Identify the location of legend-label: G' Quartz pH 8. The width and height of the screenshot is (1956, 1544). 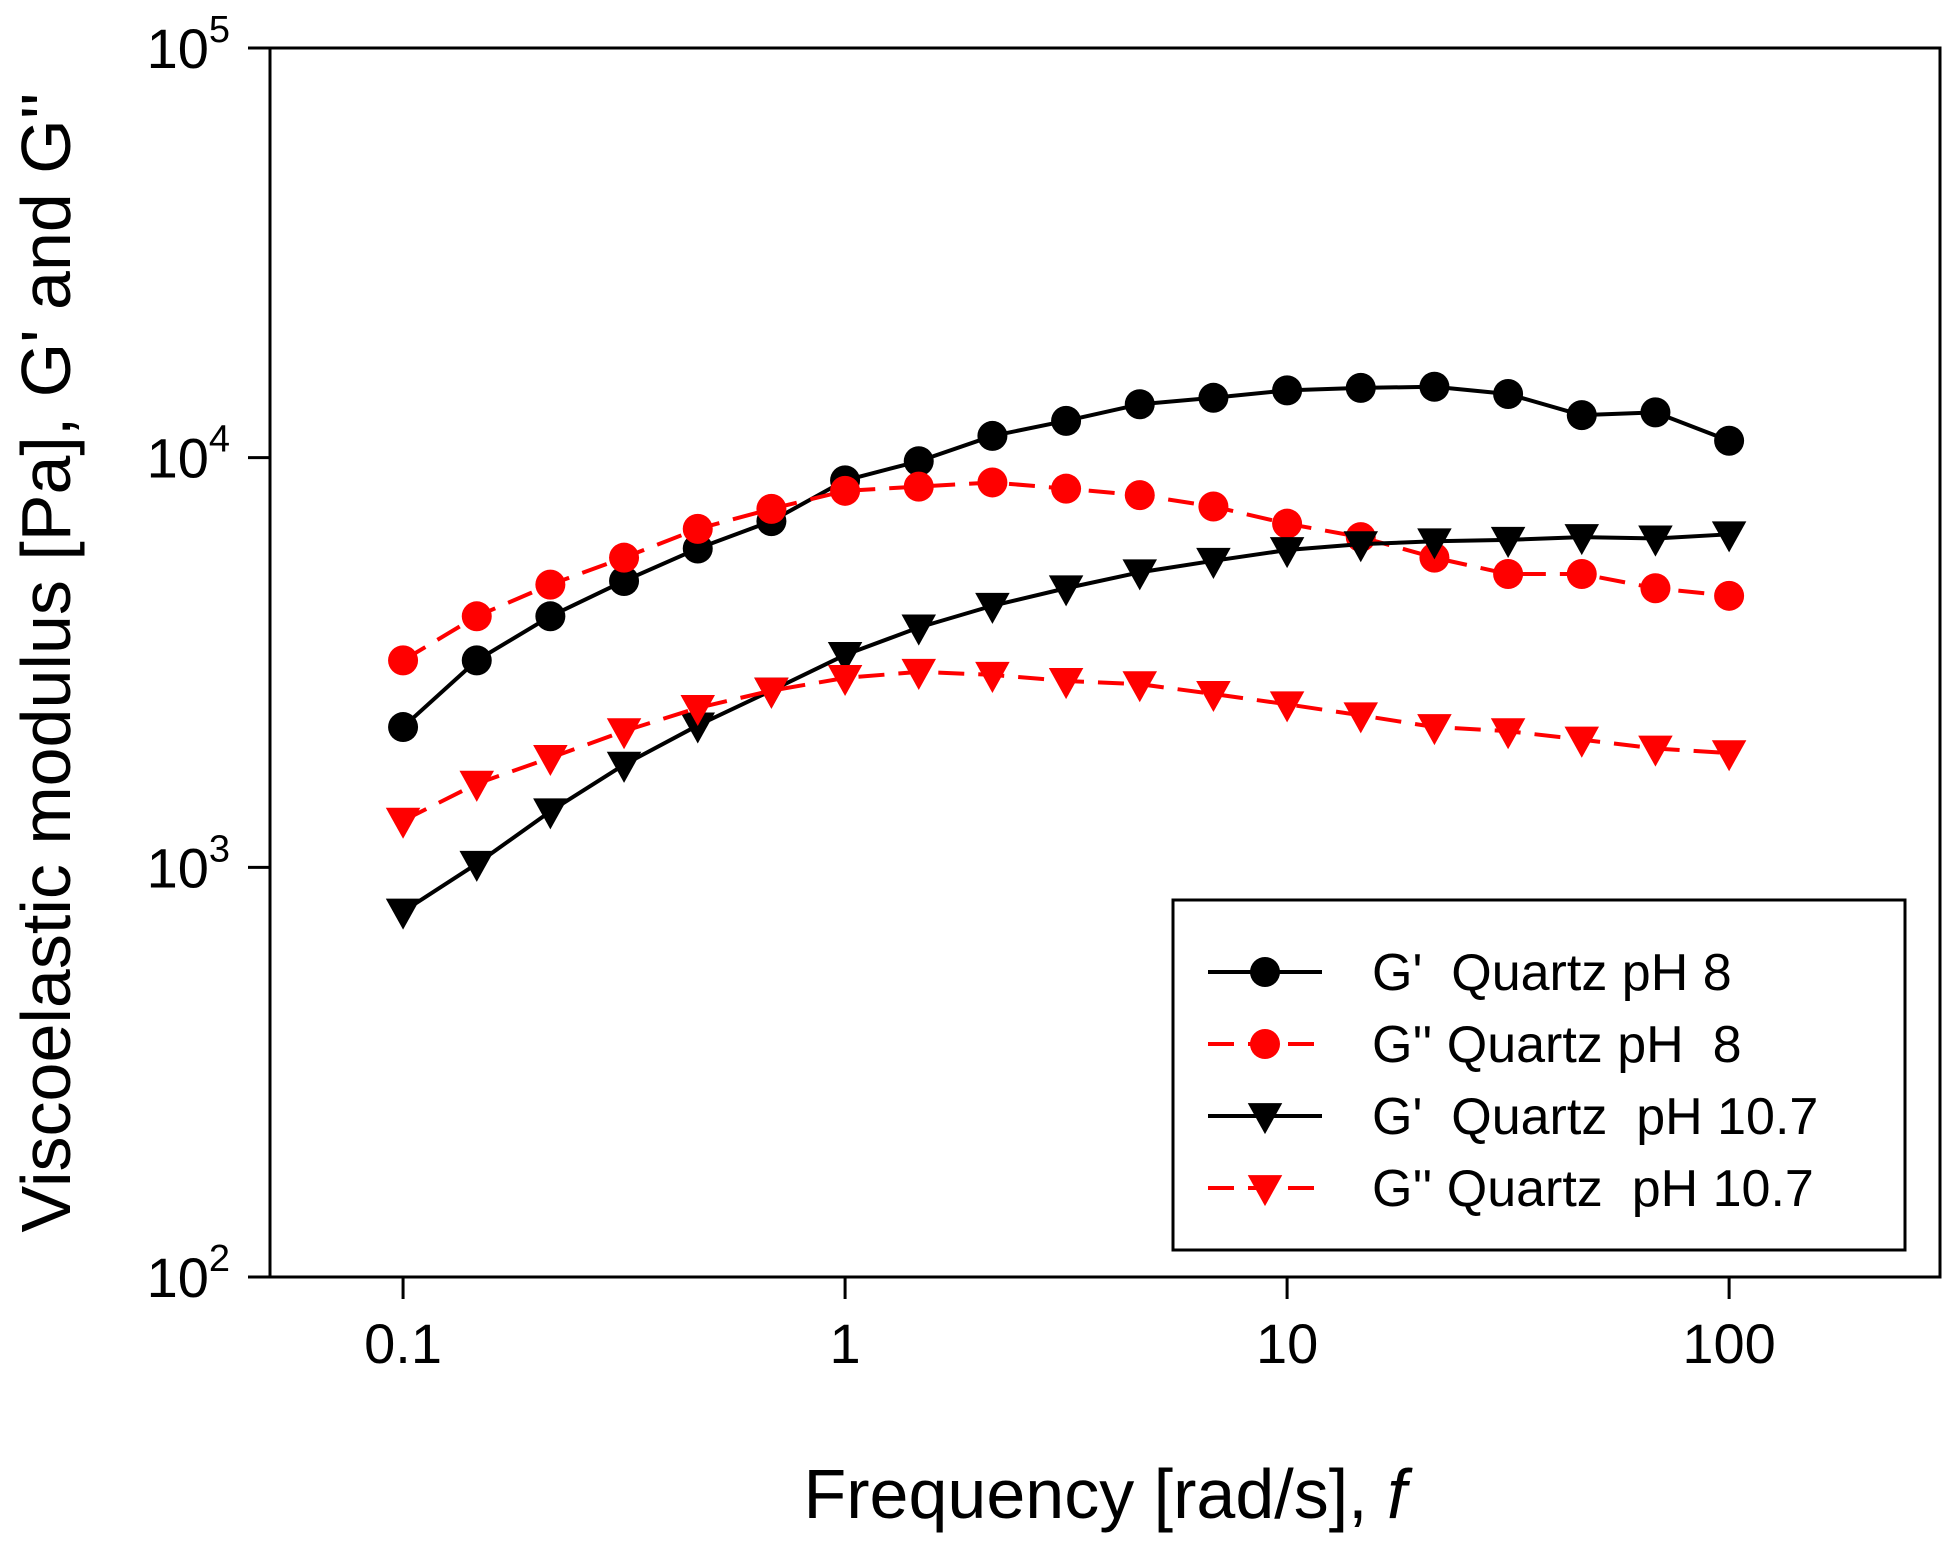
(1552, 973).